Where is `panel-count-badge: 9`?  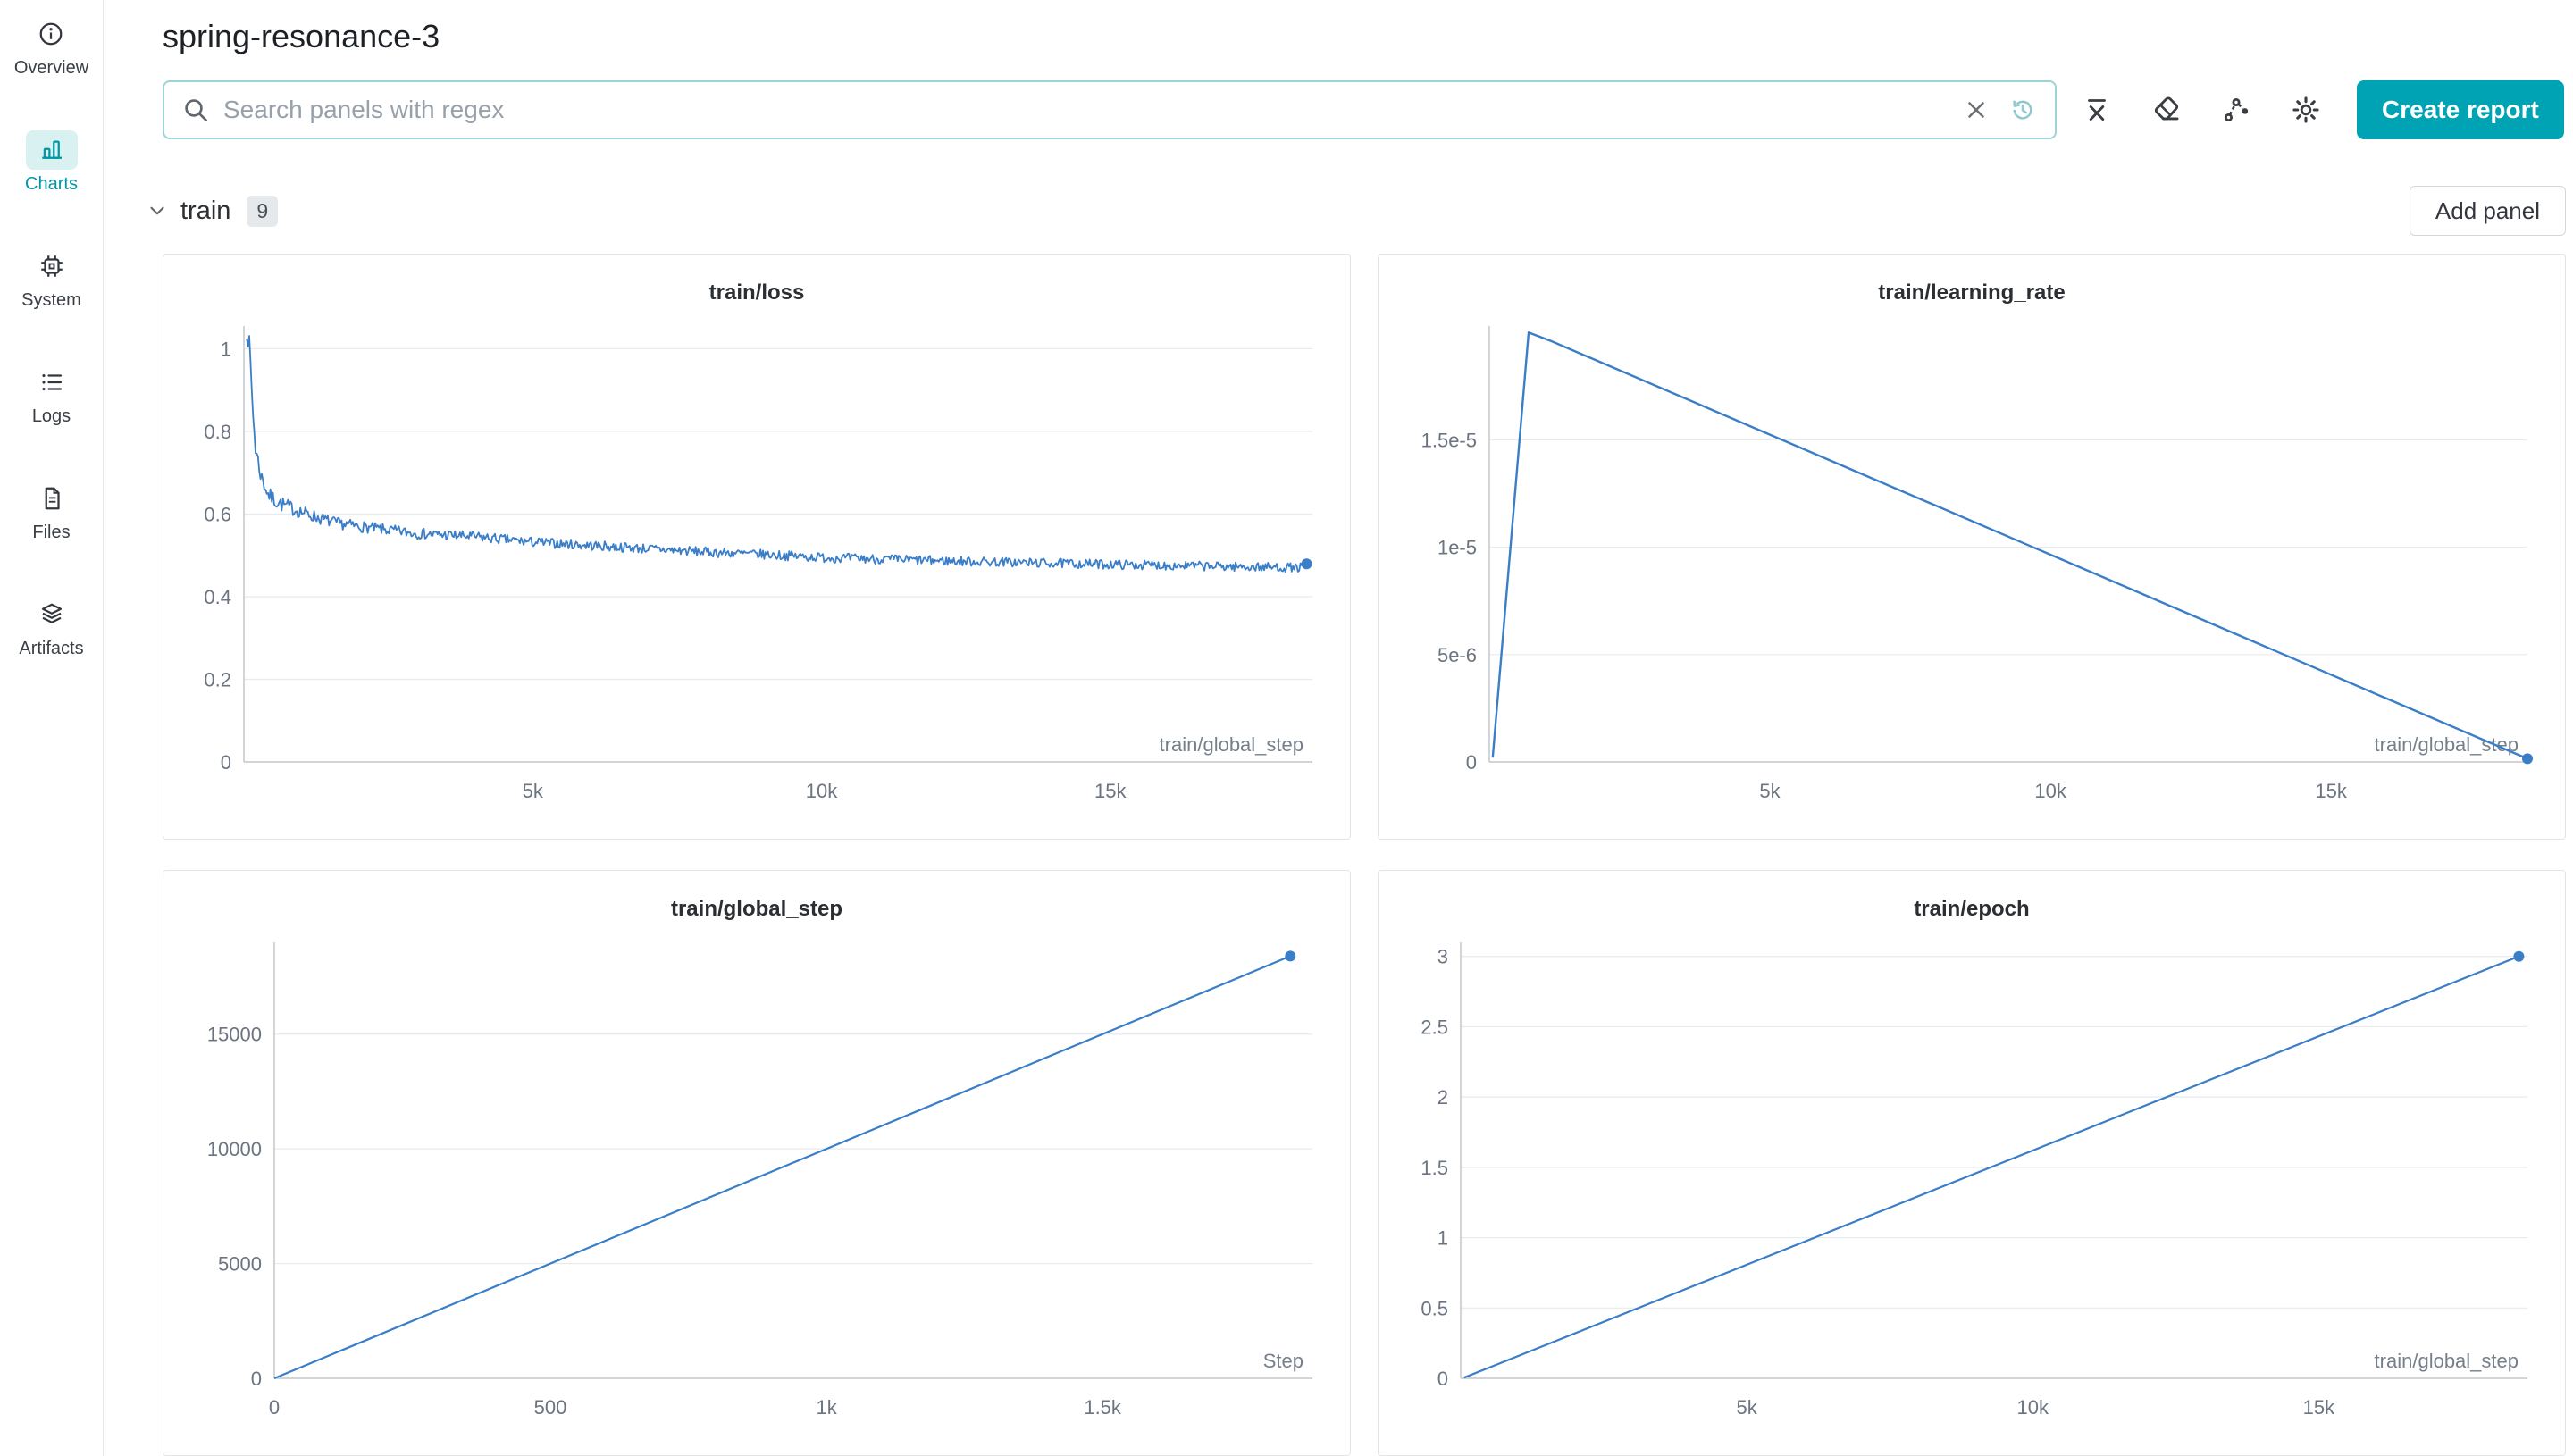
panel-count-badge: 9 is located at coordinates (263, 211).